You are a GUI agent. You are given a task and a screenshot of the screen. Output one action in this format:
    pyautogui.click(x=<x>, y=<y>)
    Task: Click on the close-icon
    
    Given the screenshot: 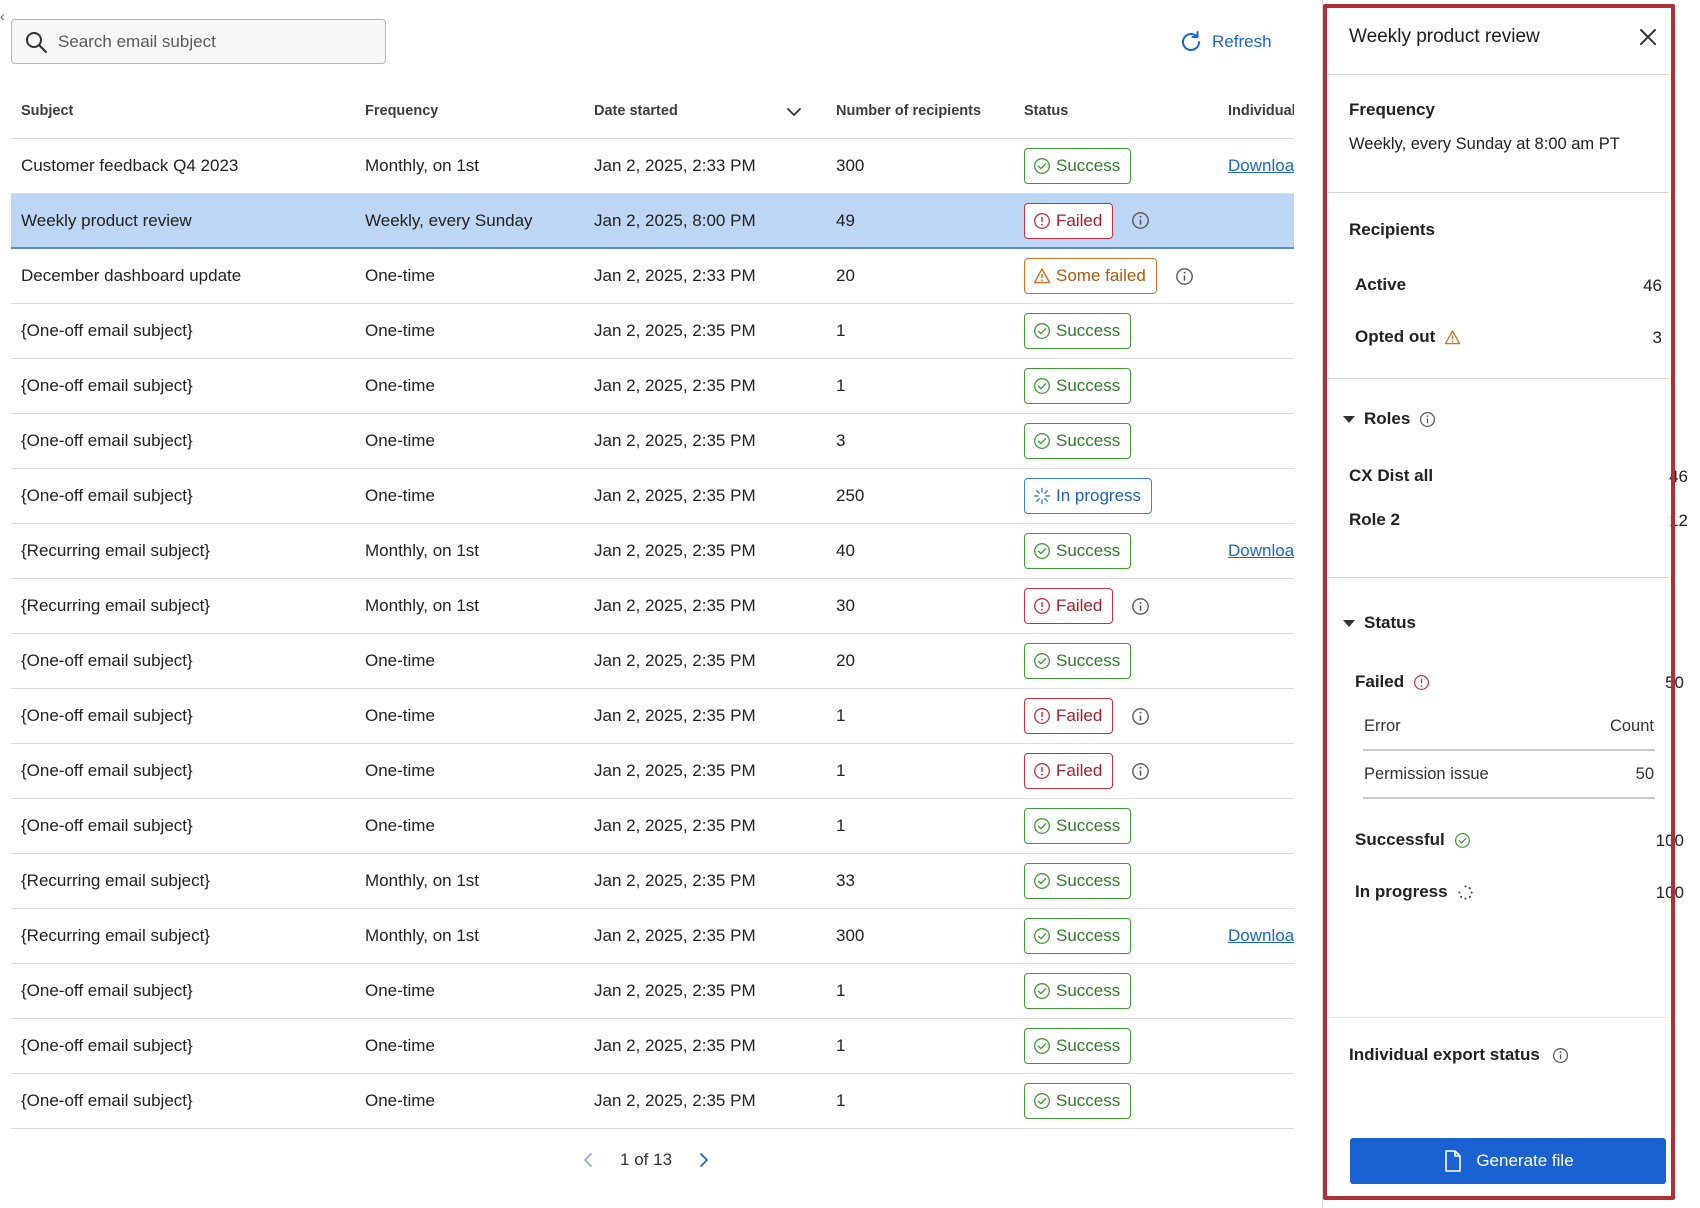 What is the action you would take?
    pyautogui.click(x=1648, y=37)
    